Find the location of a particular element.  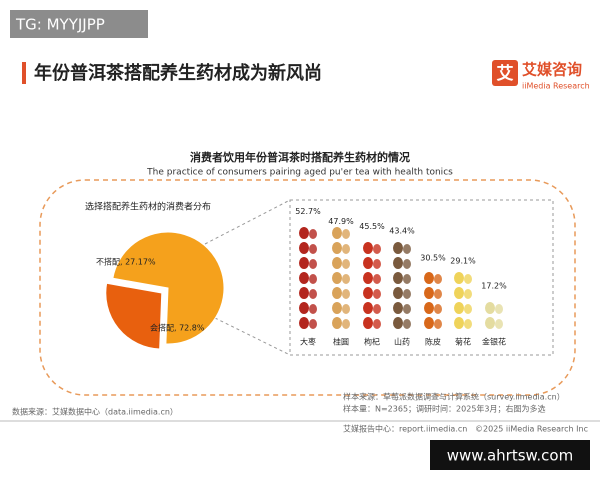

value-label: 47.9% is located at coordinates (341, 221).